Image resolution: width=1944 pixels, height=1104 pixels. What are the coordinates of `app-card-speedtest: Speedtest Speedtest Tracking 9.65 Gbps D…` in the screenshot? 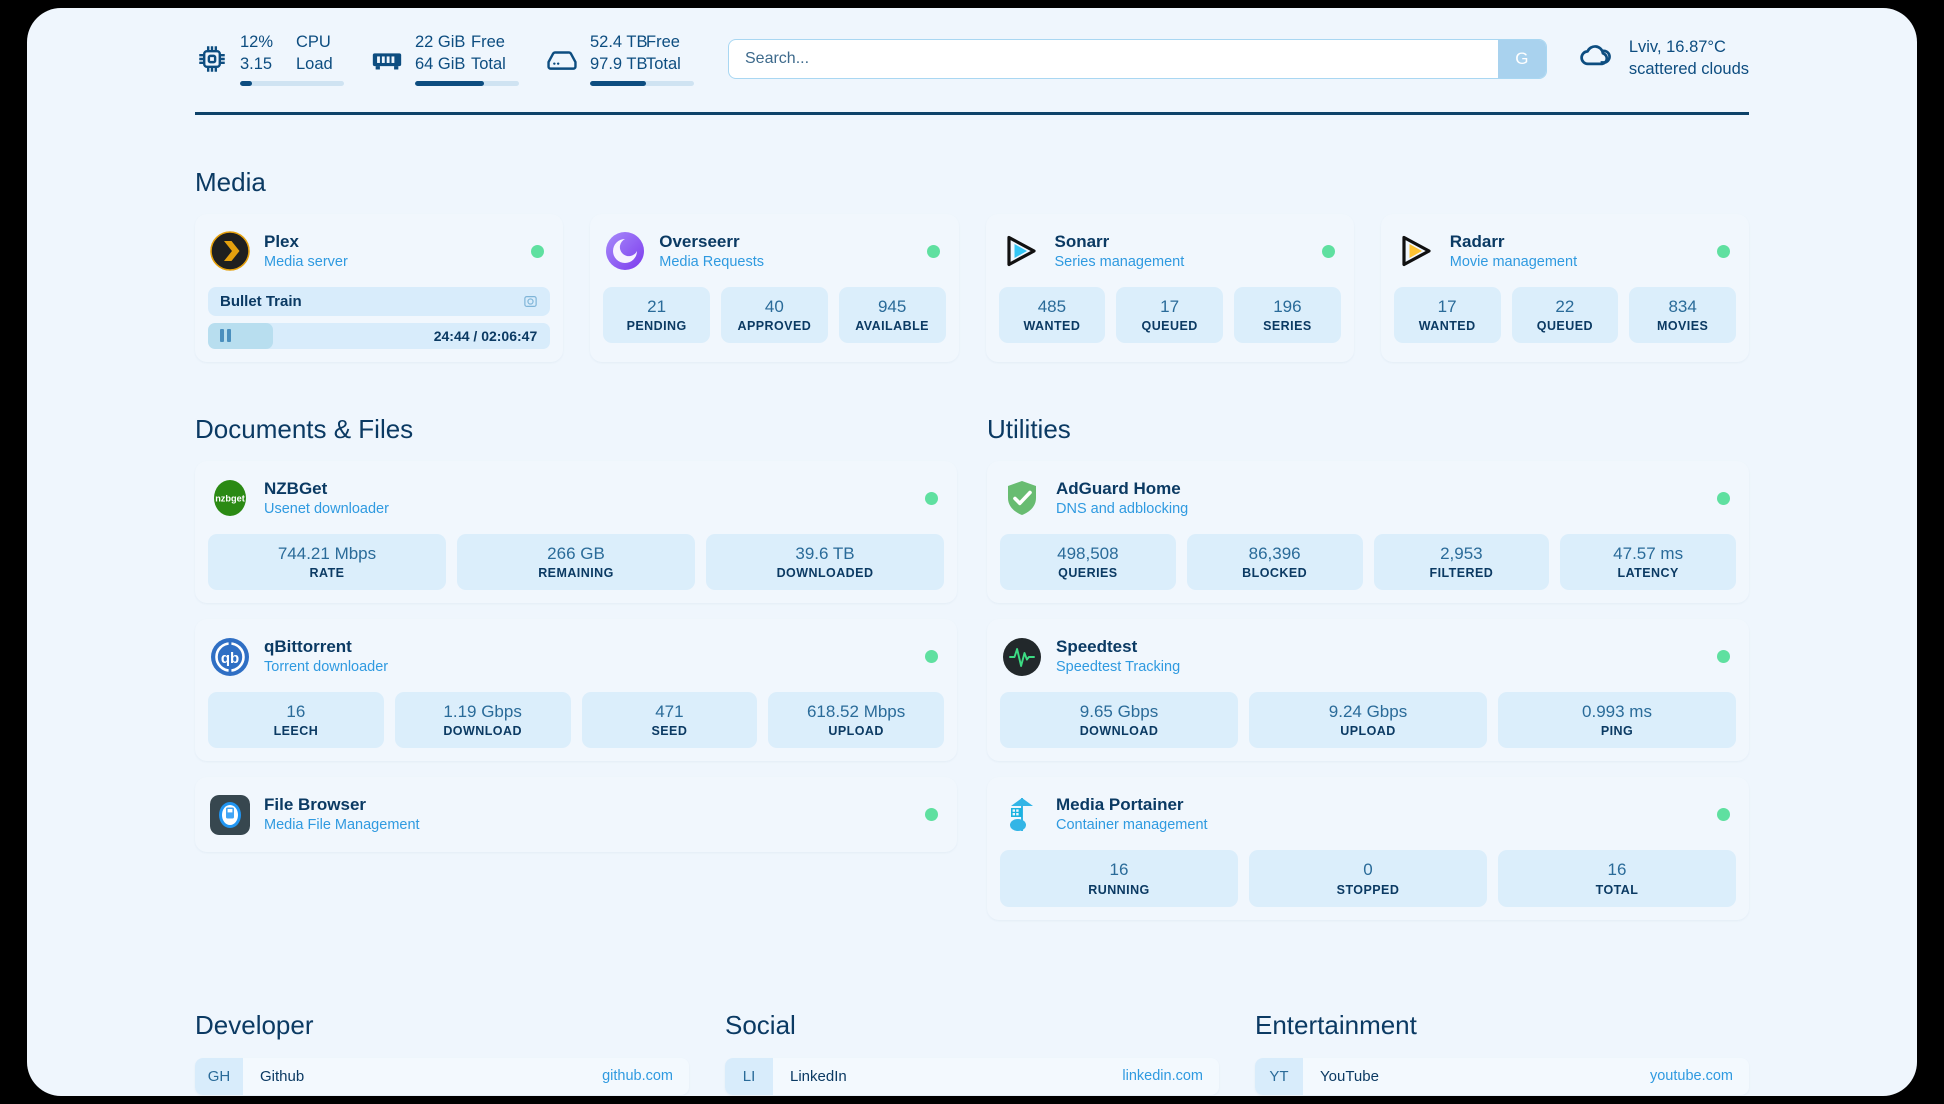 It's located at (1368, 690).